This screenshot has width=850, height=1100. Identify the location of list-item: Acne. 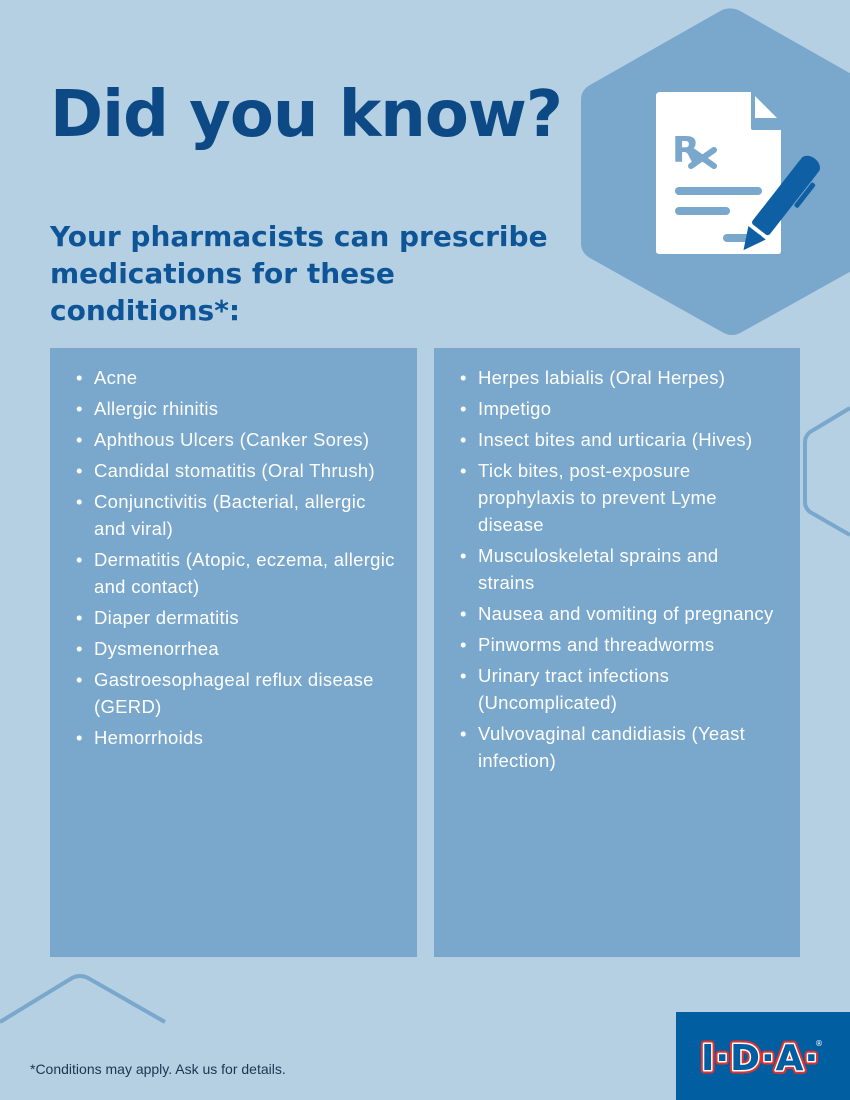
(236, 377).